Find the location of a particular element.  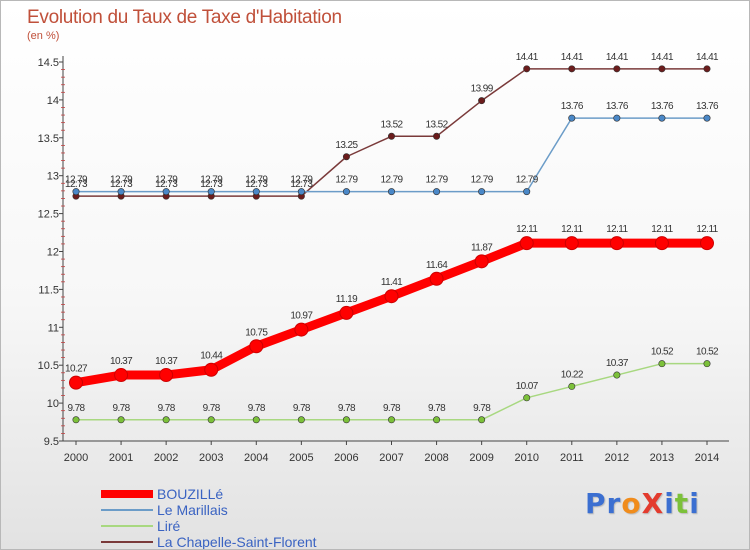

x-tick-label: 2013 is located at coordinates (662, 458).